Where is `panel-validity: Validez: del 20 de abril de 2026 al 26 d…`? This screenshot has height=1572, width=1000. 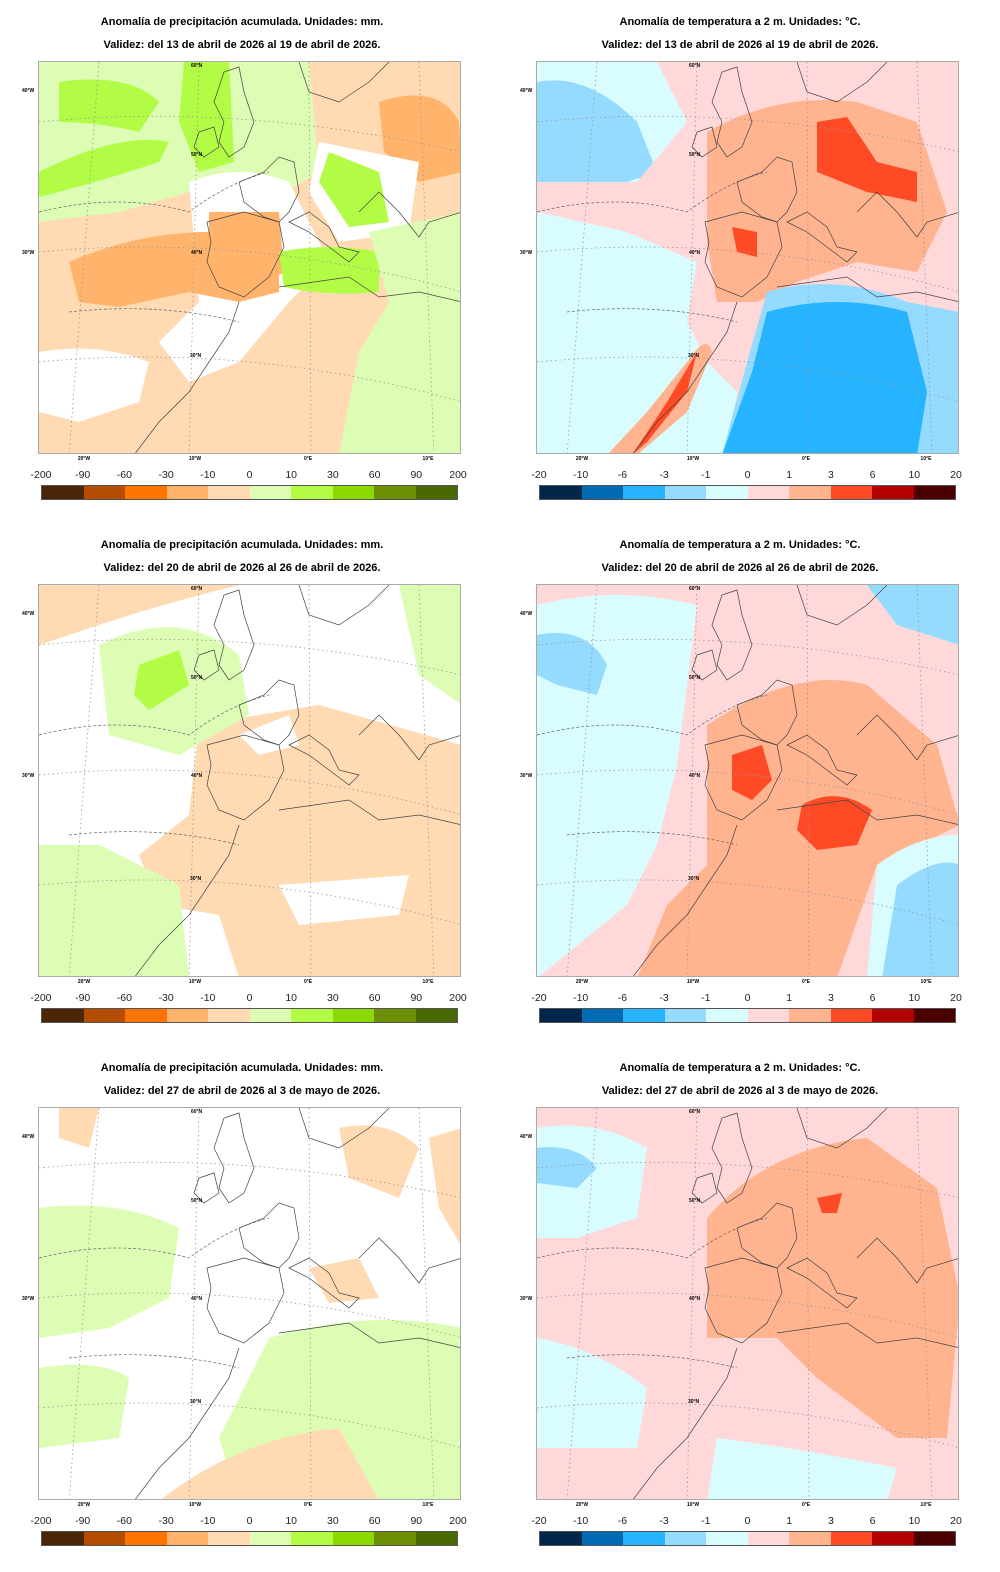
panel-validity: Validez: del 20 de abril de 2026 al 26 d… is located at coordinates (242, 568).